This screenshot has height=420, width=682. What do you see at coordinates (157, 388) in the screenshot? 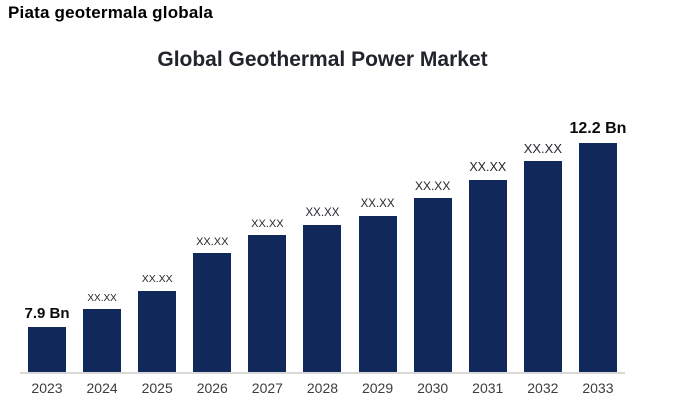
I see `x-axis-tick-label: 2025` at bounding box center [157, 388].